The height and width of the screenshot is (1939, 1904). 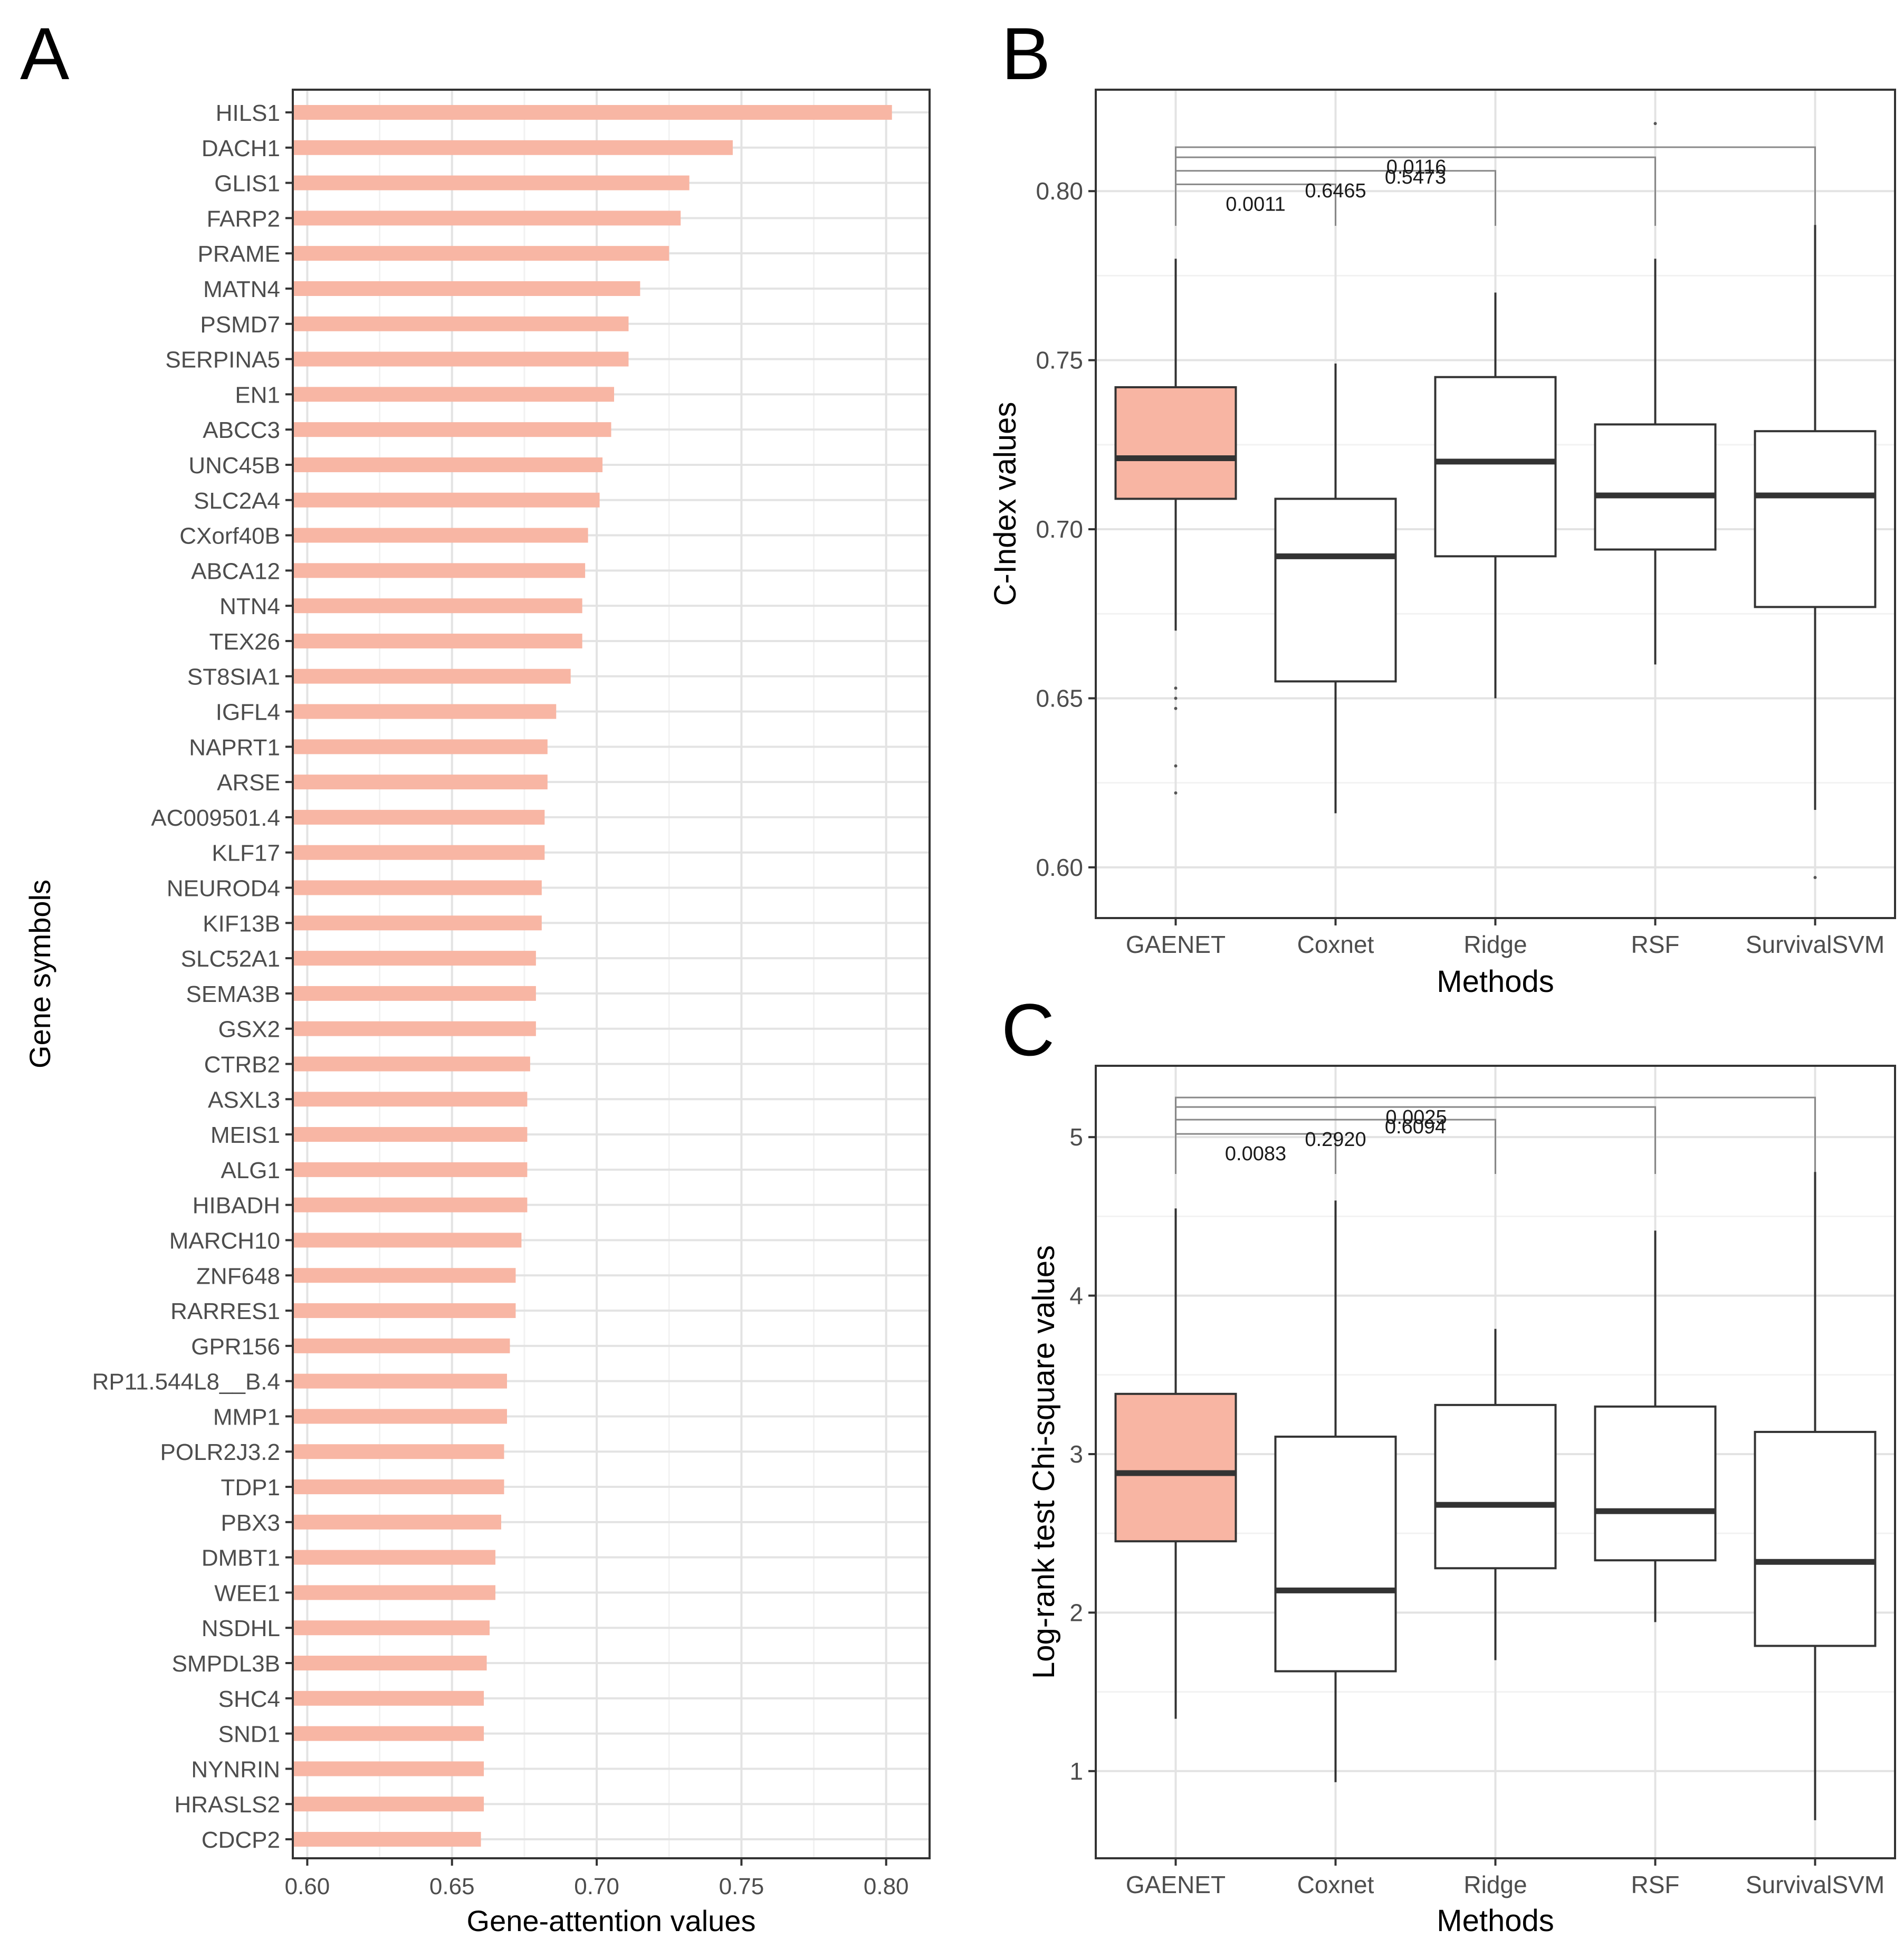 What do you see at coordinates (226, 1664) in the screenshot?
I see `panel-a-y-tick-label: SMPDL3B` at bounding box center [226, 1664].